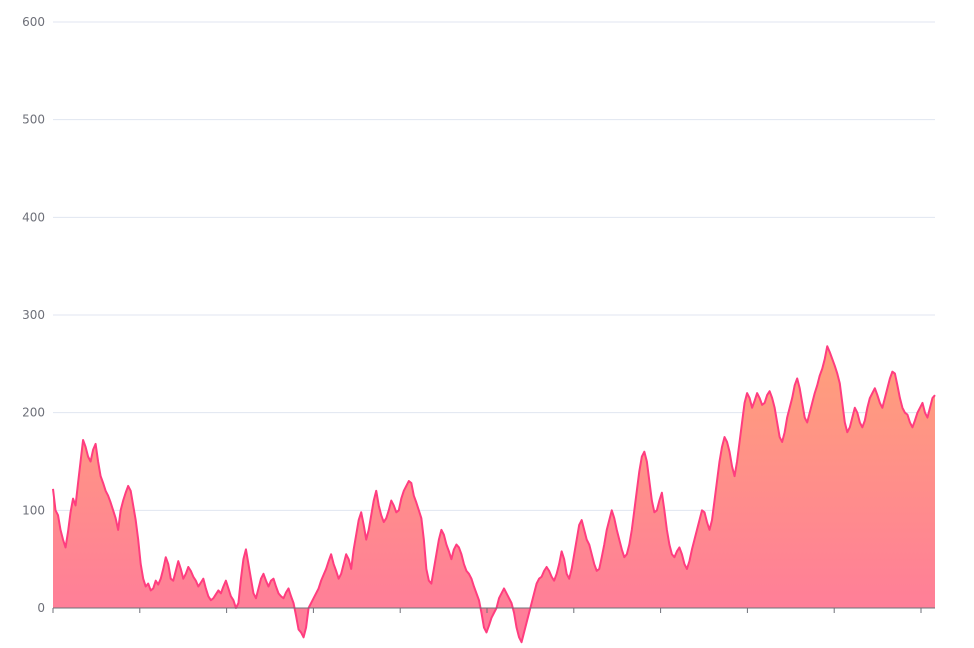 This screenshot has height=648, width=974. I want to click on y-tick-label: 100, so click(33, 510).